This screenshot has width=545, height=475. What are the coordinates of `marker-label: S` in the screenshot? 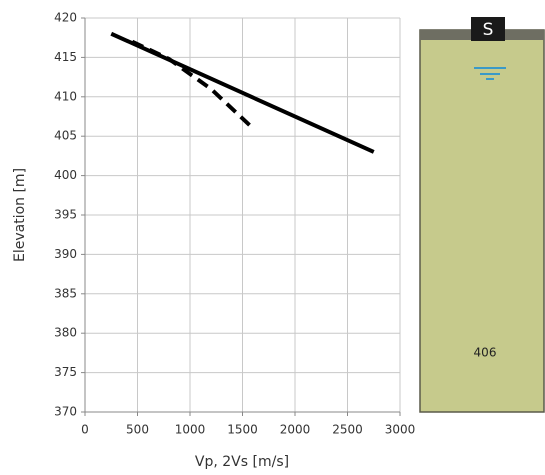 It's located at (488, 30).